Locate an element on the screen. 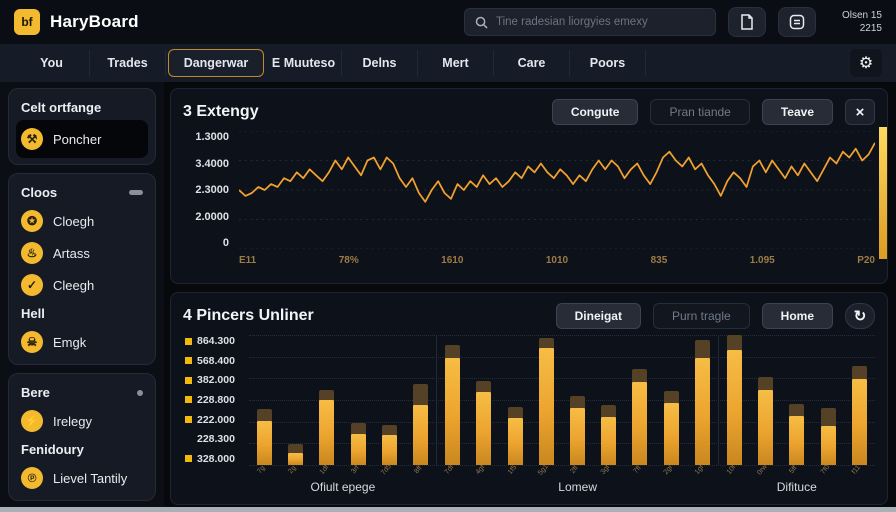 This screenshot has height=512, width=896. home-button: Home is located at coordinates (797, 316).